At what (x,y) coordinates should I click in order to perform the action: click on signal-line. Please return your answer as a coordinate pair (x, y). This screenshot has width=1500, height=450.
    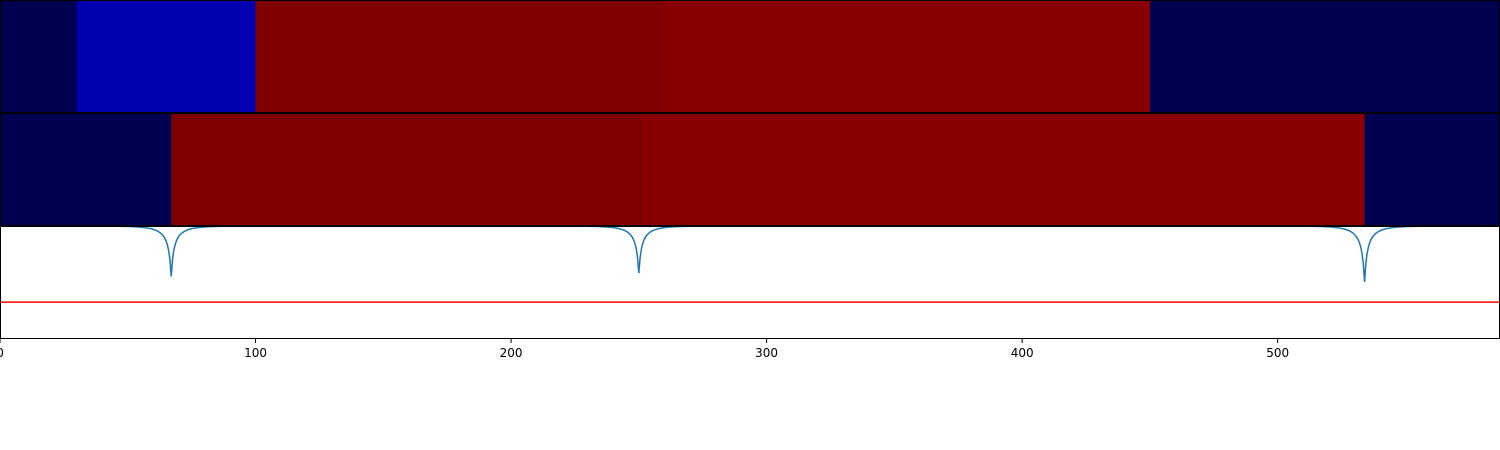
    Looking at the image, I should click on (750, 254).